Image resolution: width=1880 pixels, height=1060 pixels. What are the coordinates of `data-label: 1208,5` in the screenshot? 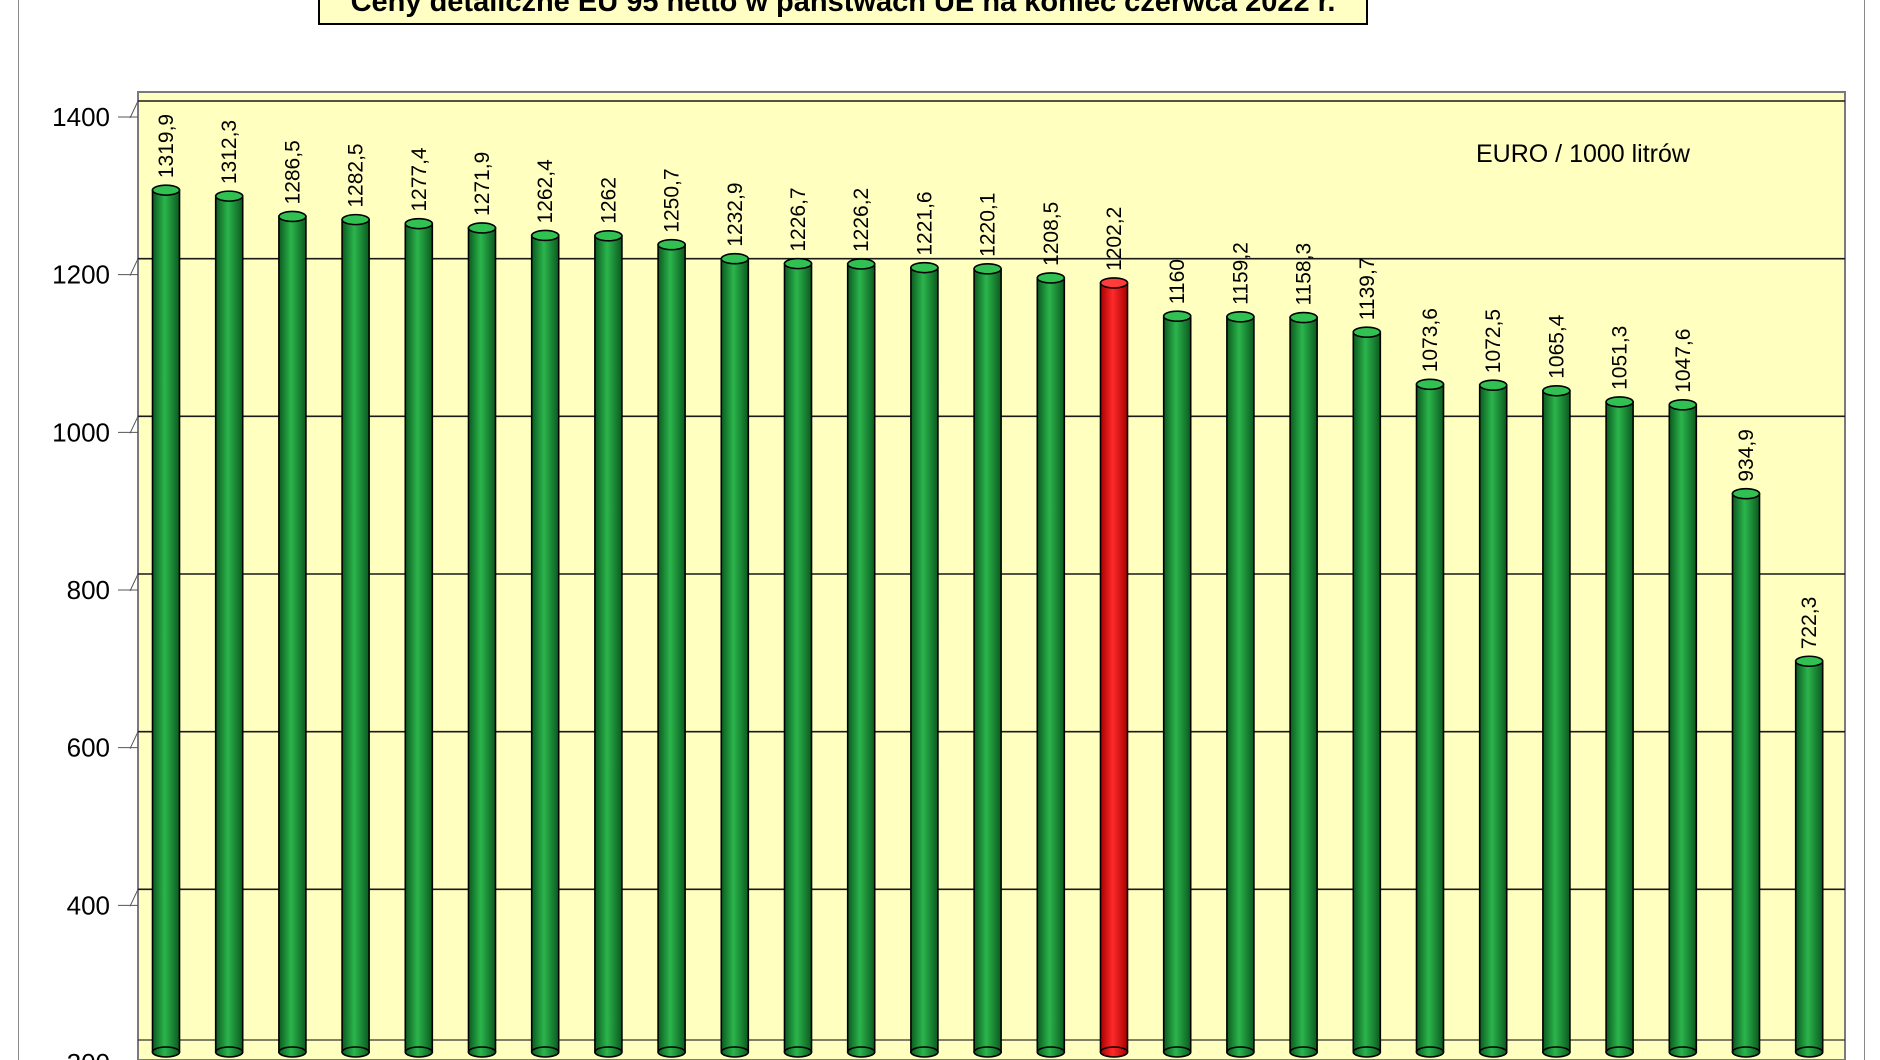 It's located at (1051, 234).